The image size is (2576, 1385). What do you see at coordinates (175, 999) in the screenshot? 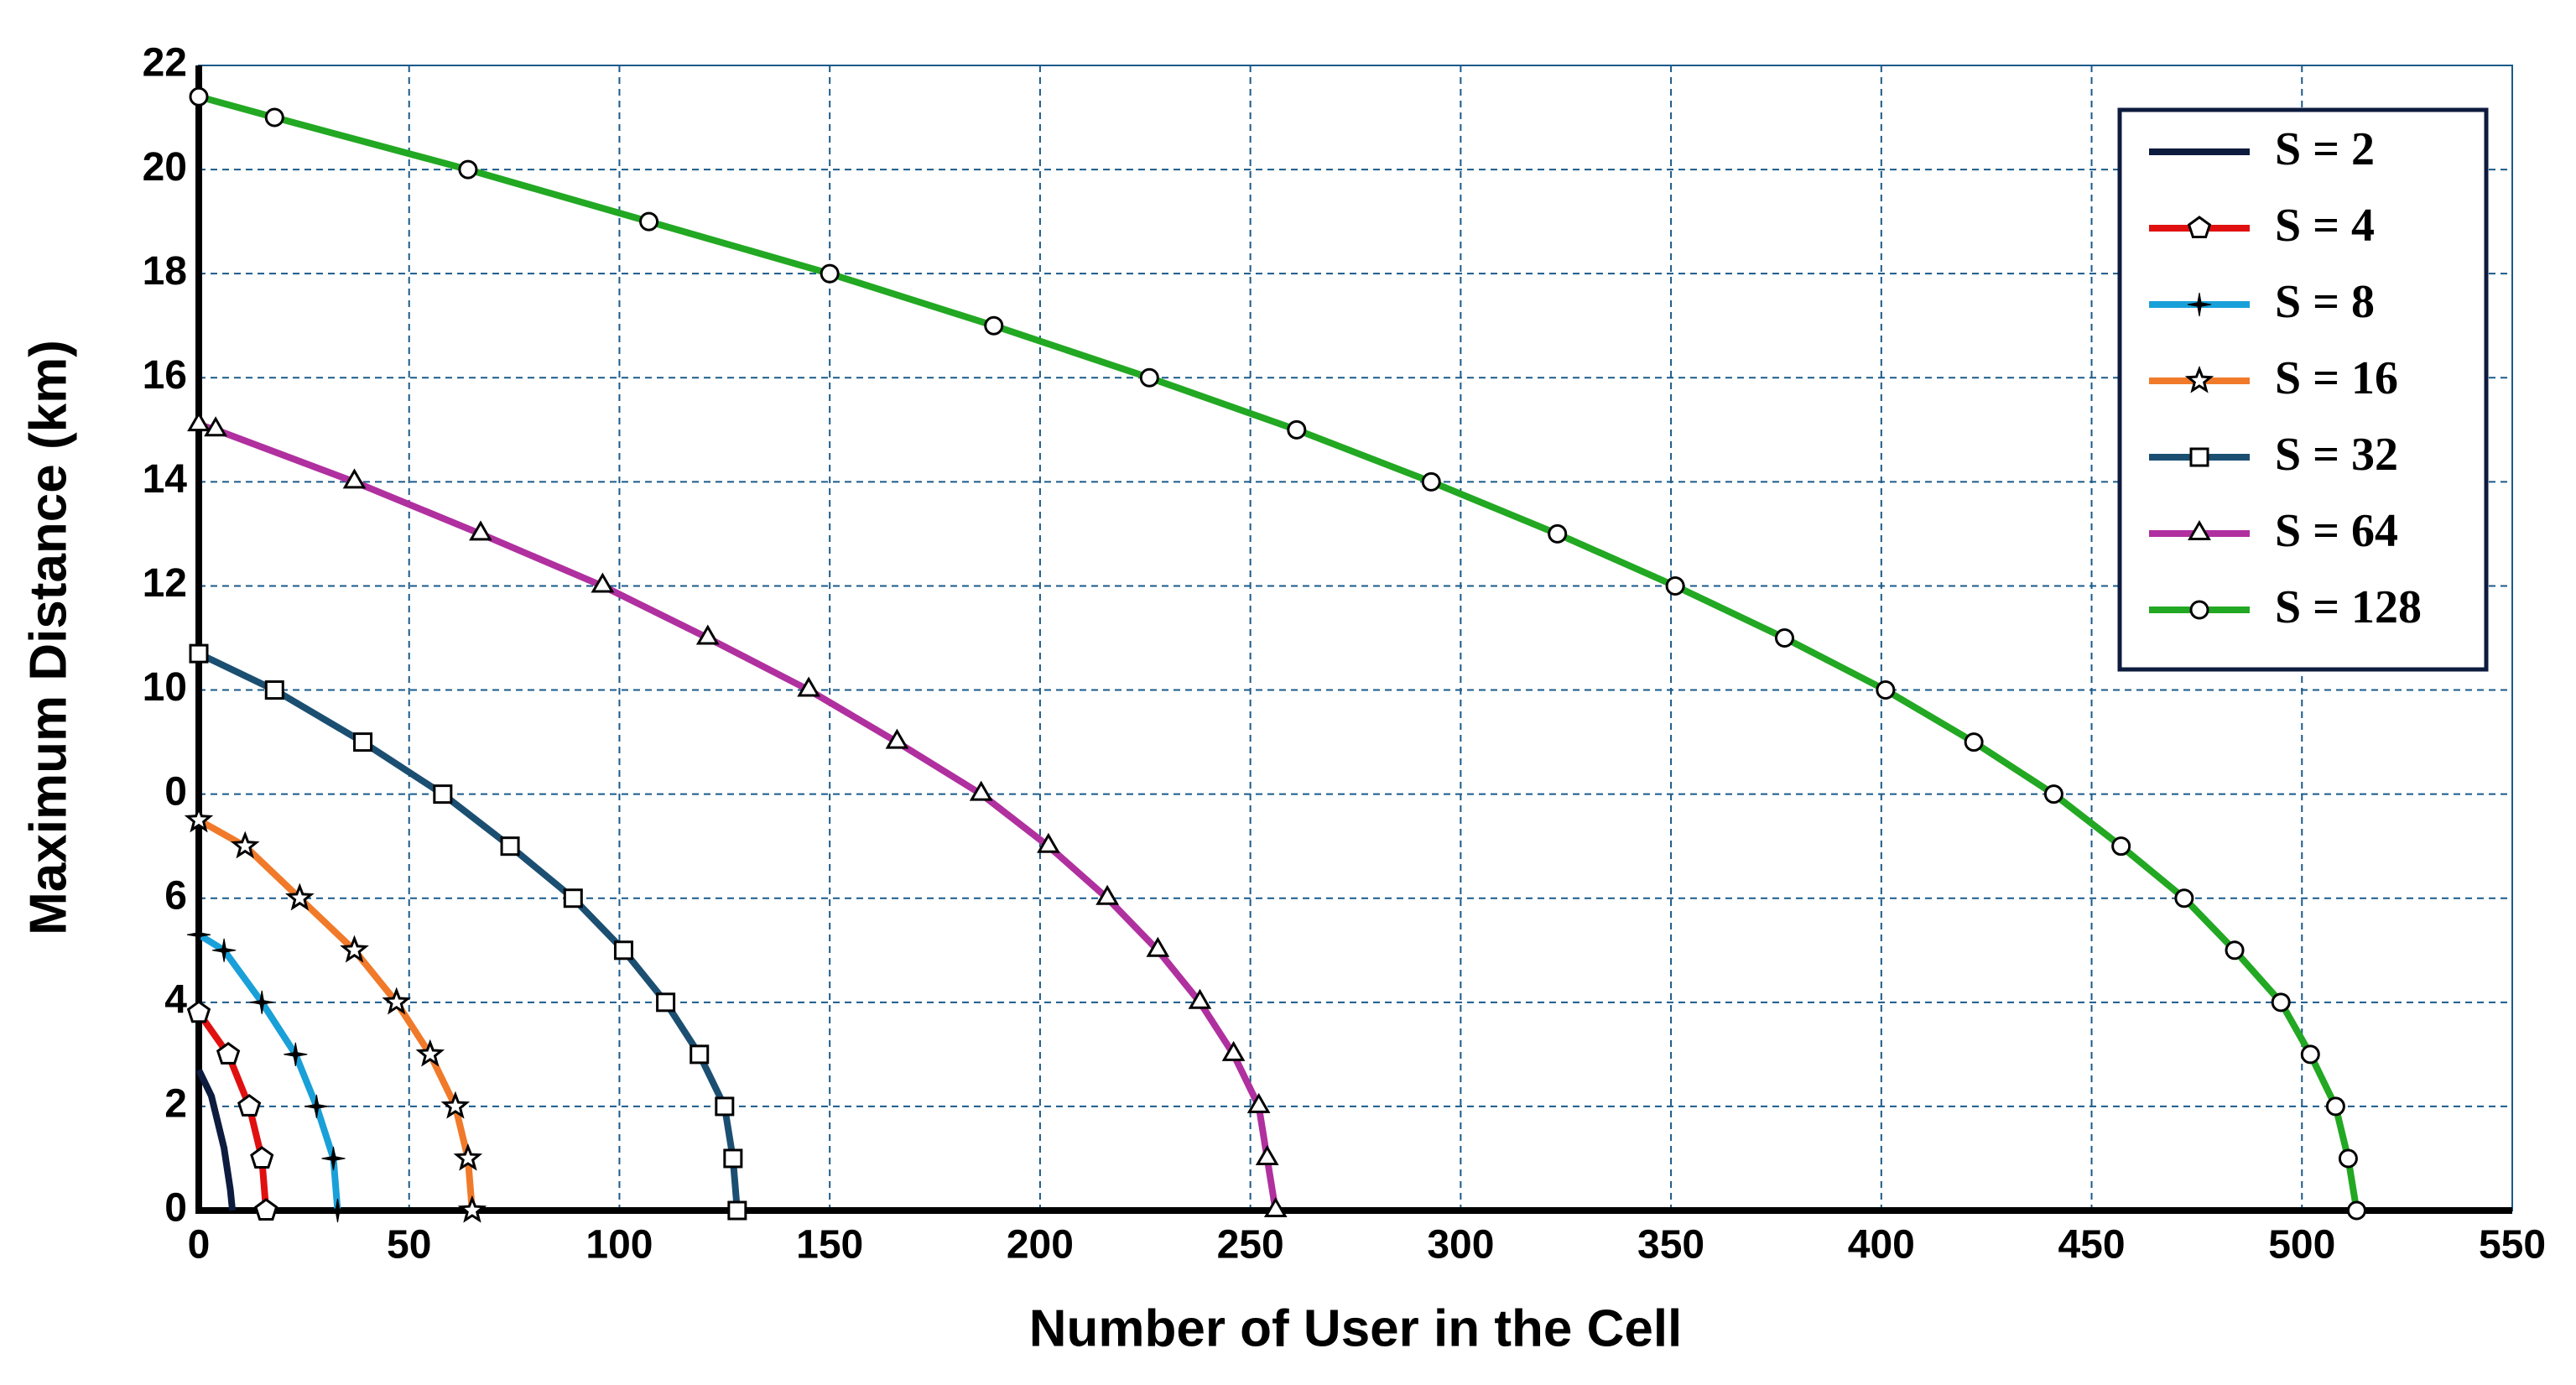
I see `y-tick-label: 4` at bounding box center [175, 999].